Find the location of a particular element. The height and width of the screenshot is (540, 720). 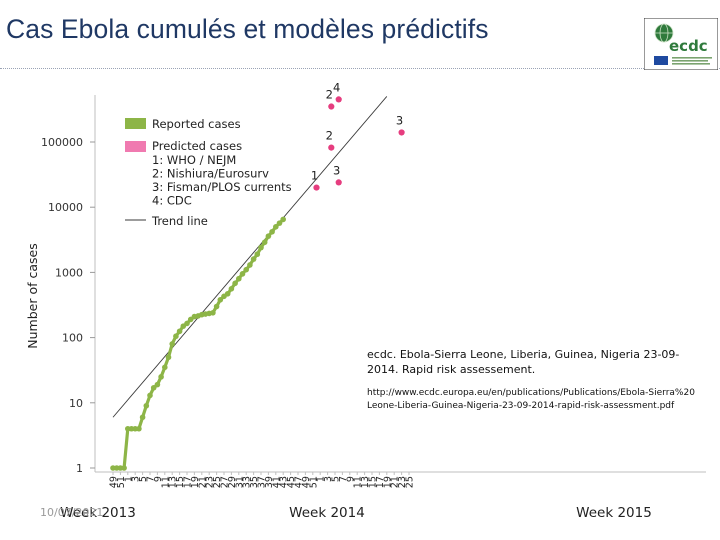

y-tick-label: 10000 is located at coordinates (65, 207).